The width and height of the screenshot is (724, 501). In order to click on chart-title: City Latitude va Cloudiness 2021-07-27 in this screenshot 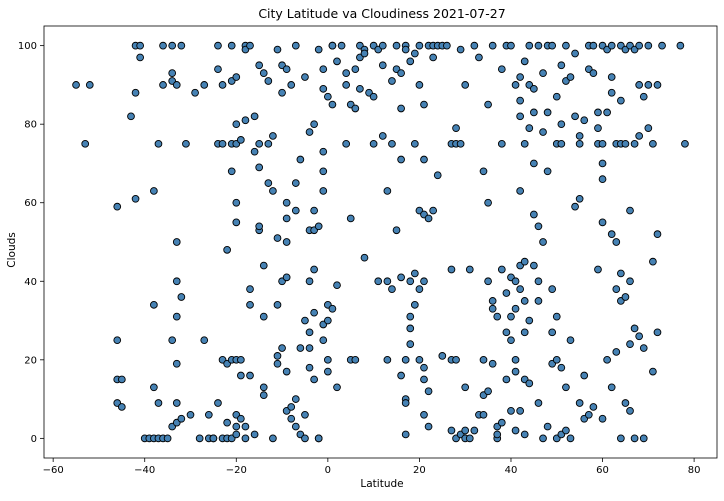, I will do `click(381, 13)`.